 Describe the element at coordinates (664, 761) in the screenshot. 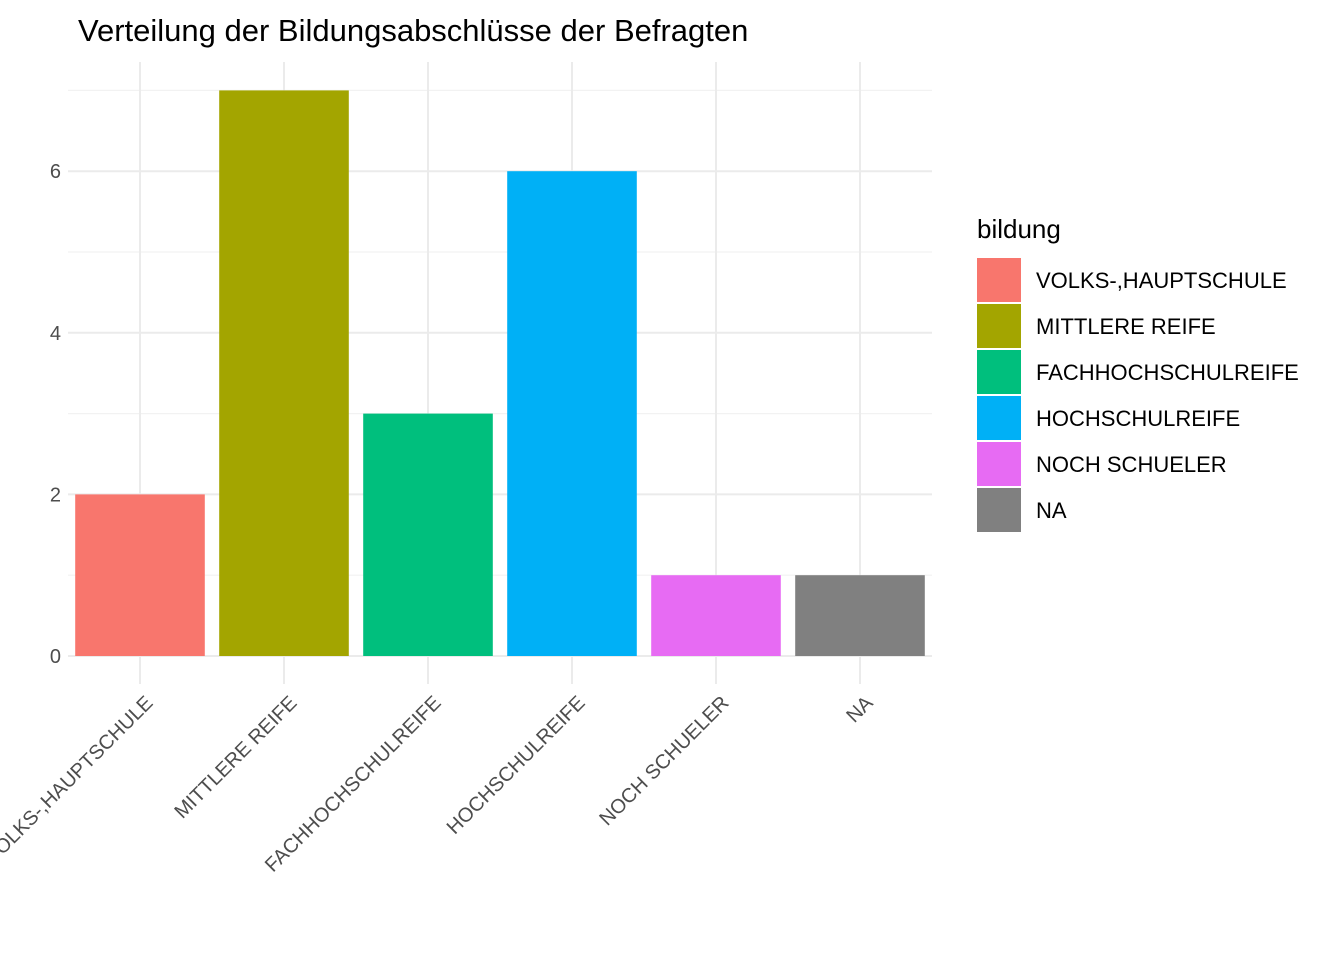

I see `x-tick-label: NOCH SCHUELER` at that location.